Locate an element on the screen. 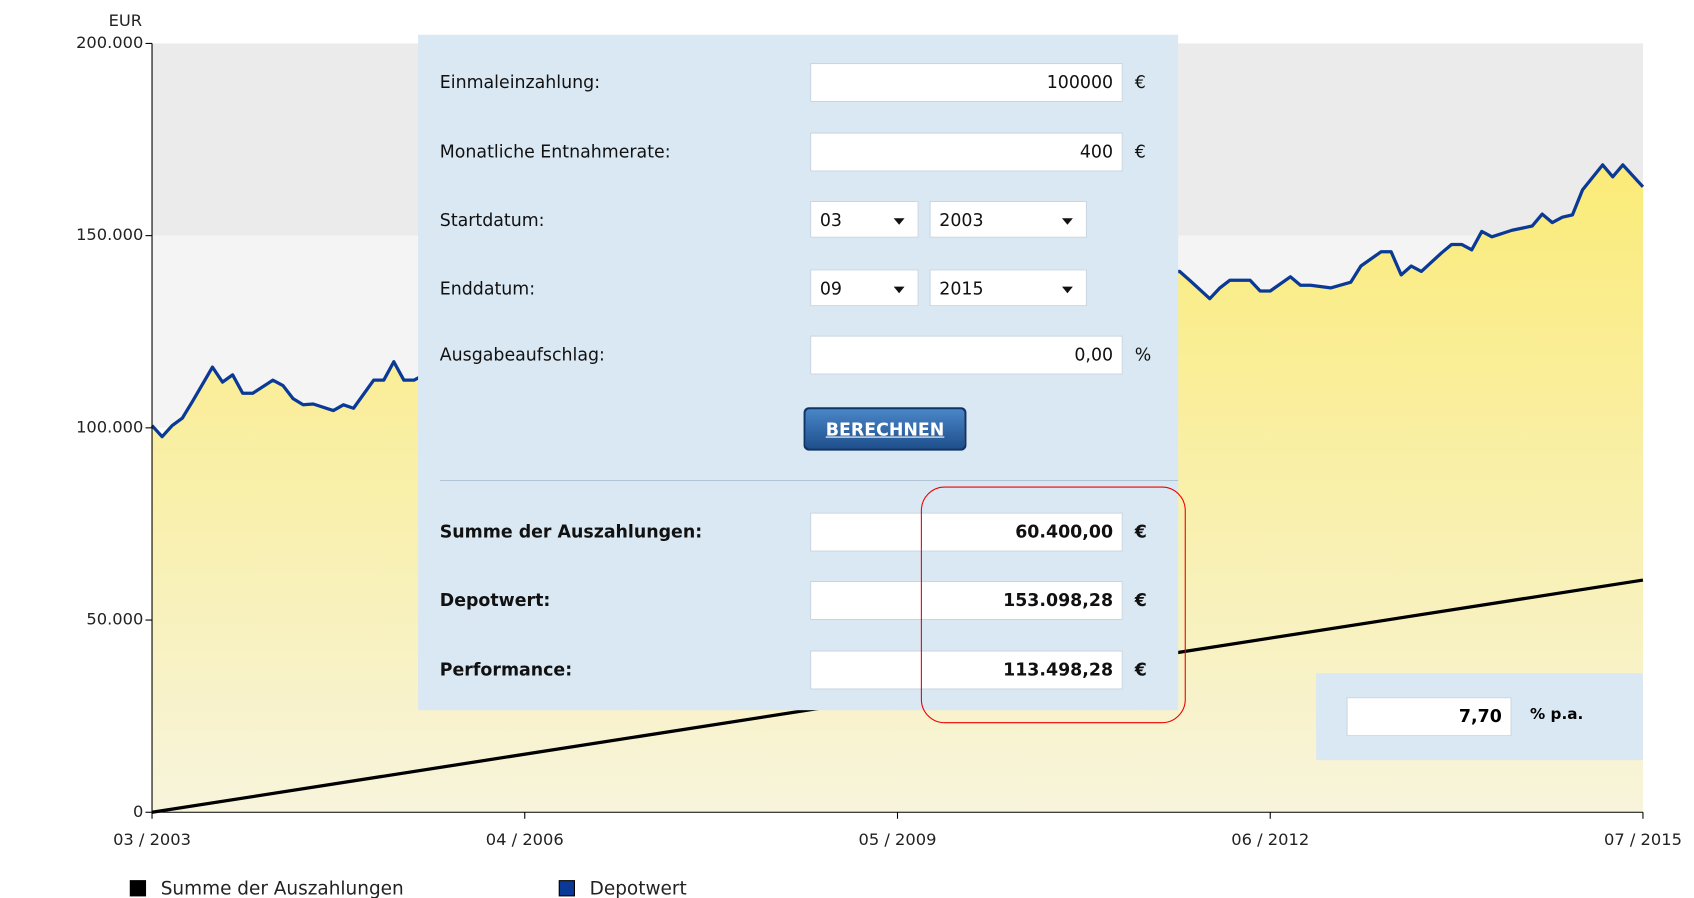  field-label: Ausgabeaufschlag: is located at coordinates (522, 354).